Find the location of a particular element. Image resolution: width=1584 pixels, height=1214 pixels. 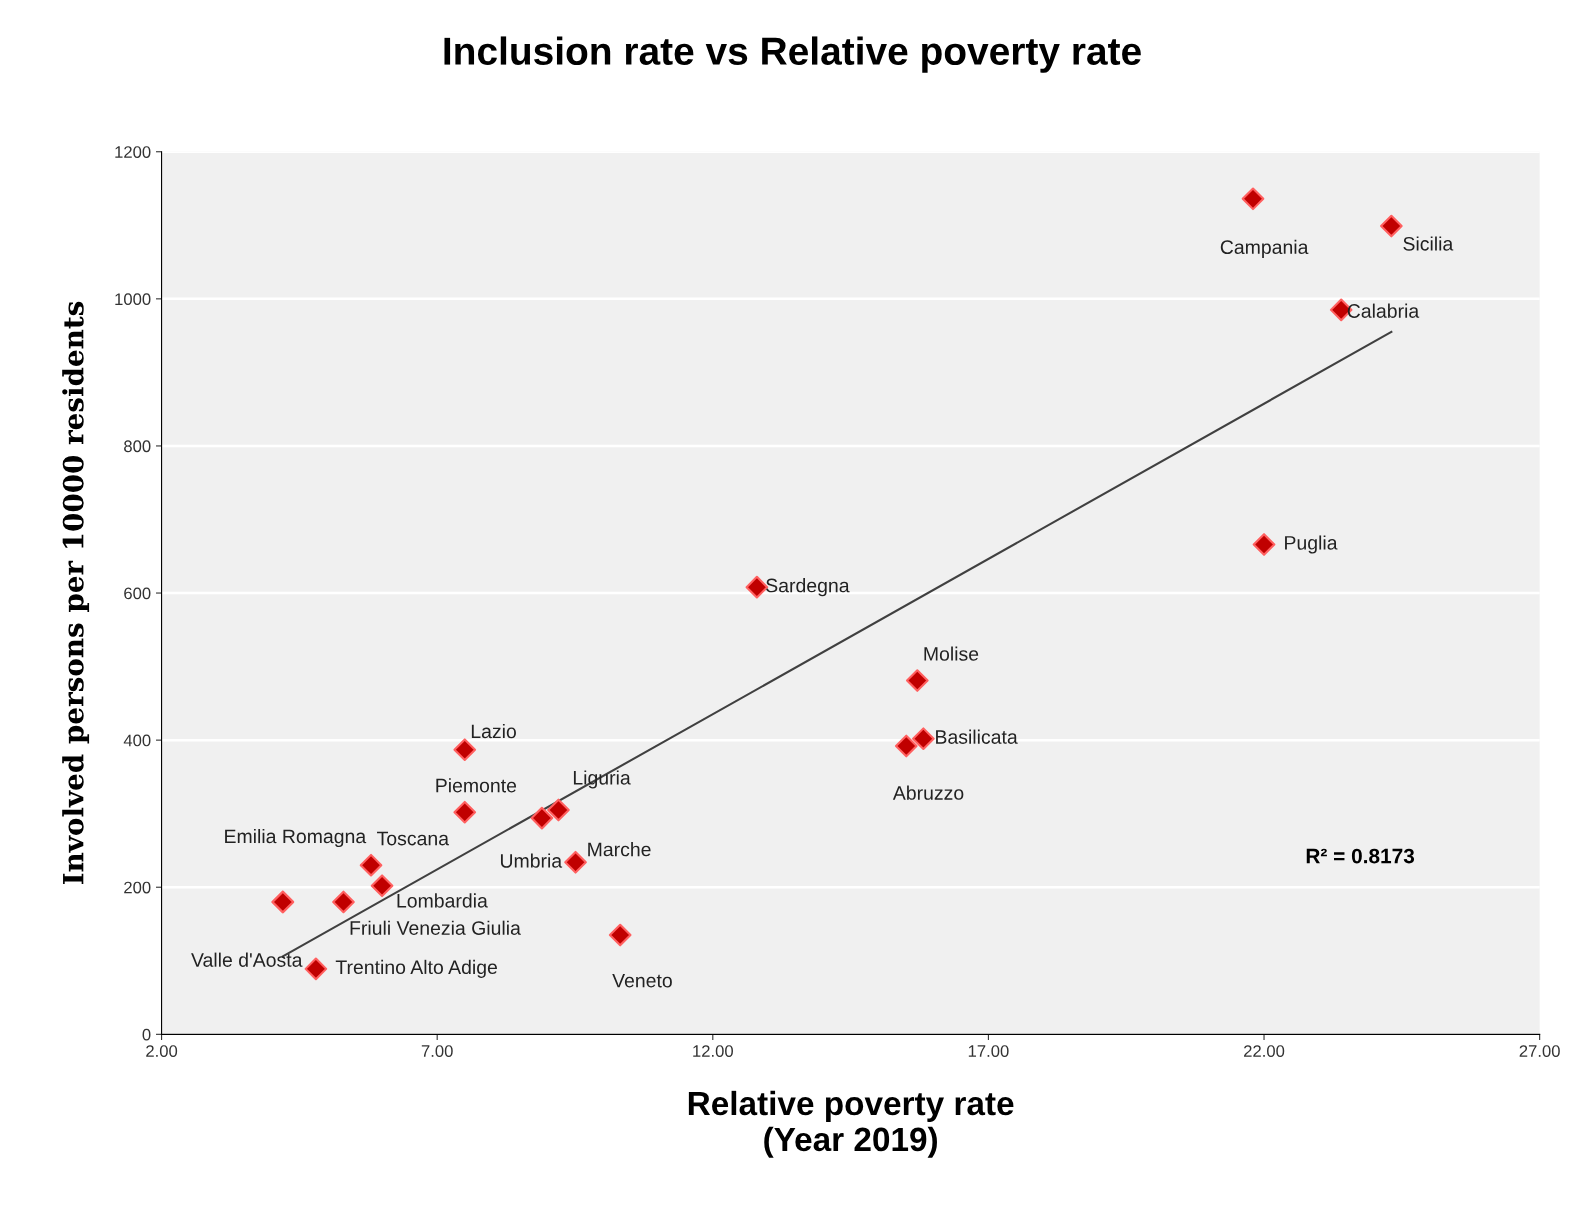

annotation: Toscana is located at coordinates (413, 838).